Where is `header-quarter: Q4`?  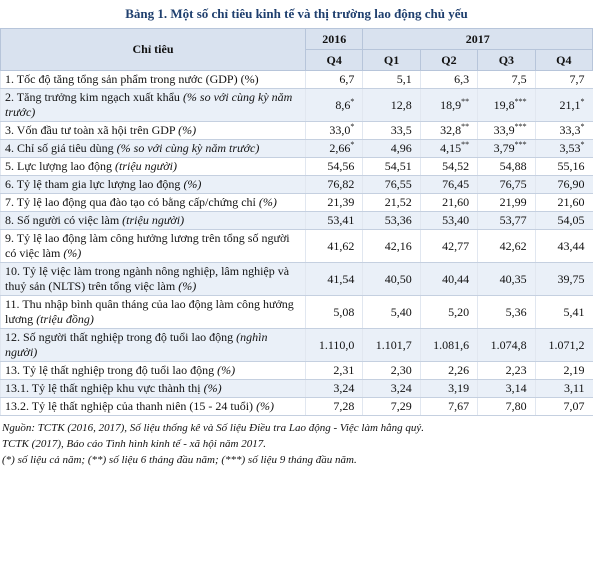
header-quarter: Q4 is located at coordinates (563, 60).